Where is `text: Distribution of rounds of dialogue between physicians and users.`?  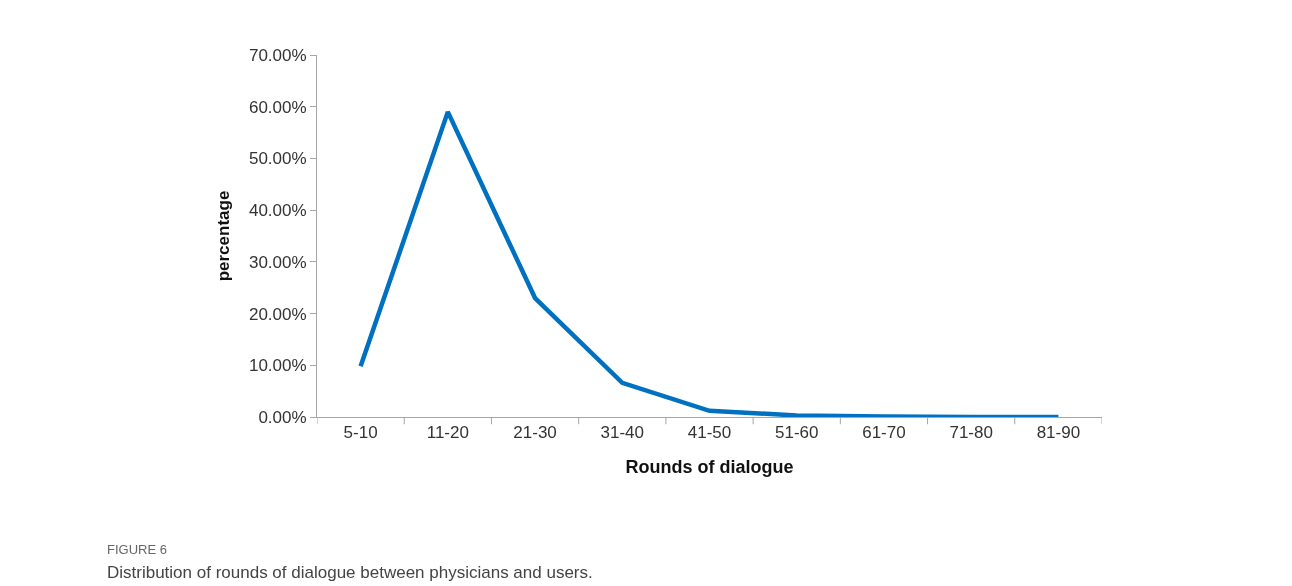
text: Distribution of rounds of dialogue between physicians and users. is located at coordinates (350, 572).